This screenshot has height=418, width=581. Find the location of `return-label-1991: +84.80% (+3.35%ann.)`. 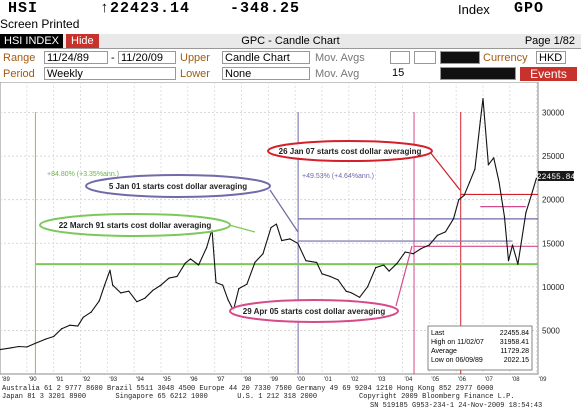

return-label-1991: +84.80% (+3.35%ann.) is located at coordinates (83, 174).